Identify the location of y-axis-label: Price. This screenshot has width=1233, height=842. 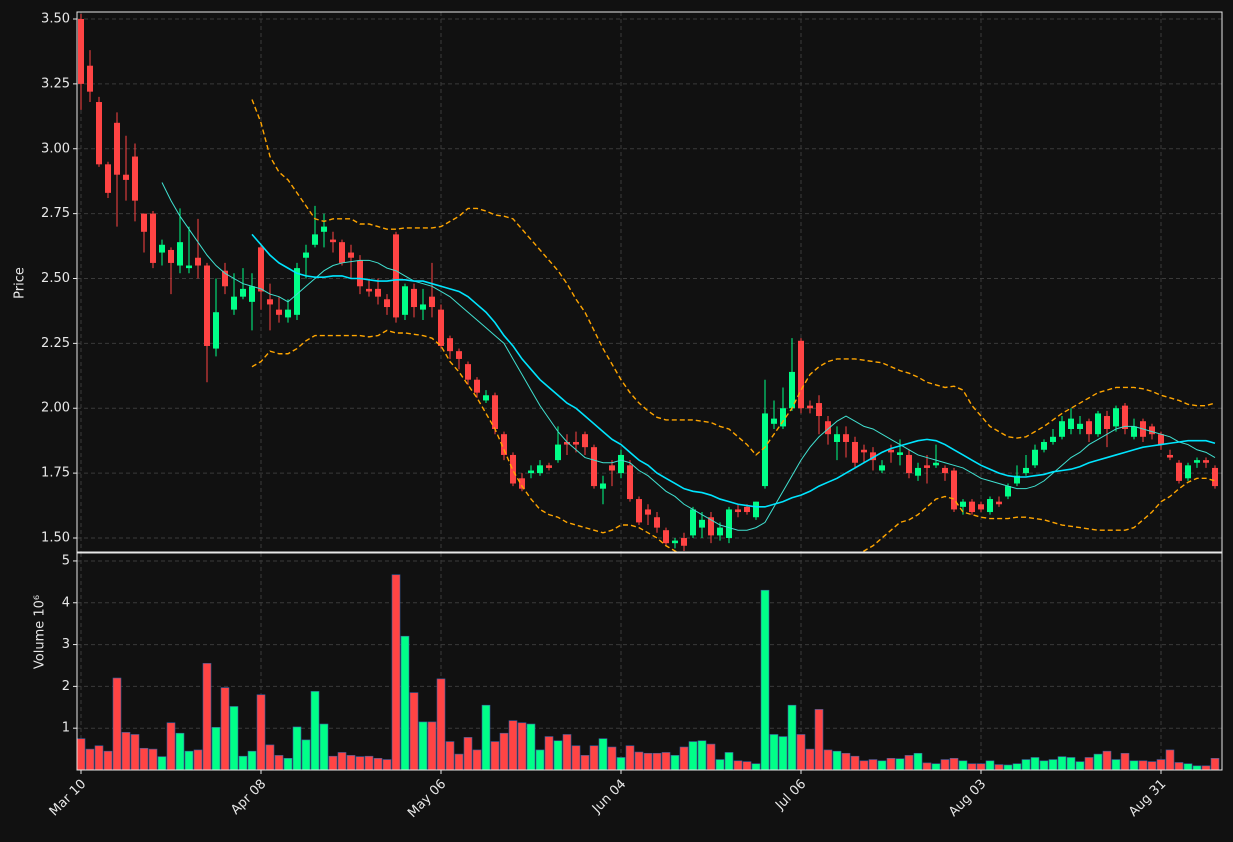
(20, 283).